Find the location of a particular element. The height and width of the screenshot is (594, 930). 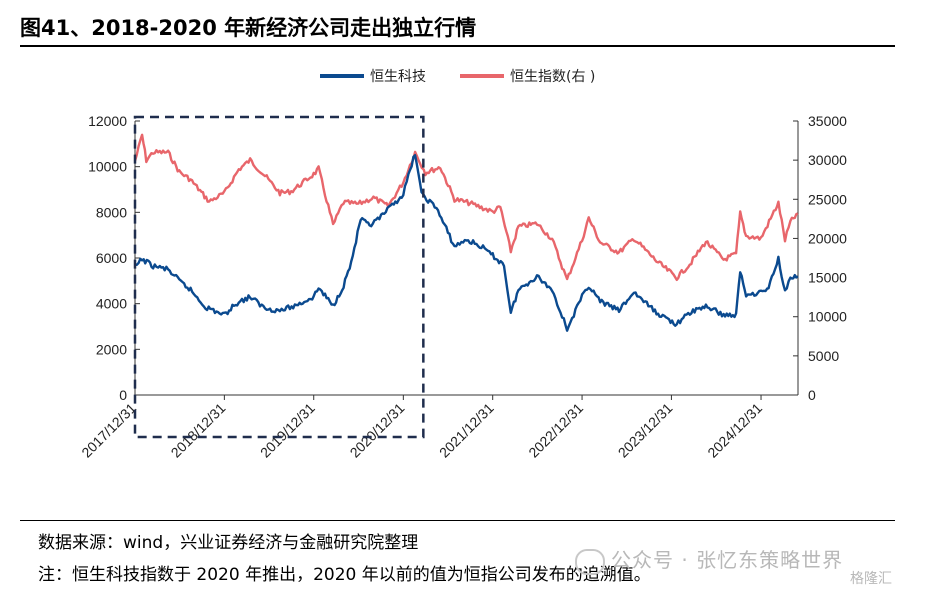

x-tick-label: 2020/12/31 is located at coordinates (377, 430).